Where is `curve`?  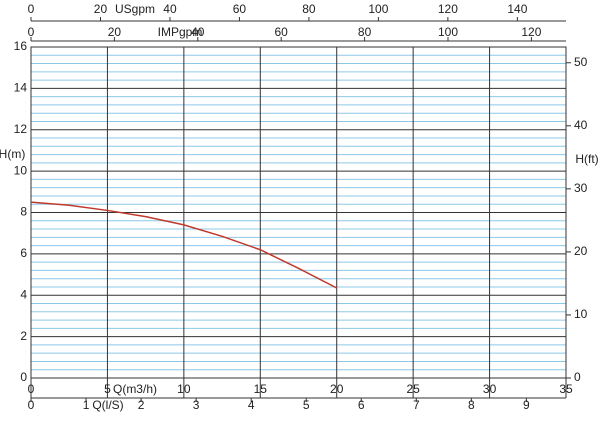 curve is located at coordinates (184, 245).